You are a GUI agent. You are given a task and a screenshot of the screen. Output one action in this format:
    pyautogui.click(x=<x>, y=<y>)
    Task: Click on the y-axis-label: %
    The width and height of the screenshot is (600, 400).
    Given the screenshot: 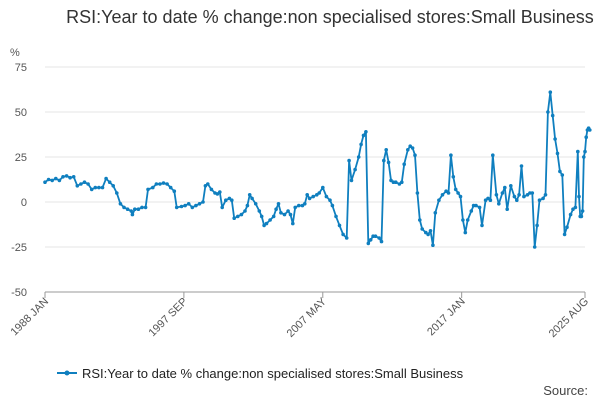 What is the action you would take?
    pyautogui.click(x=15, y=53)
    